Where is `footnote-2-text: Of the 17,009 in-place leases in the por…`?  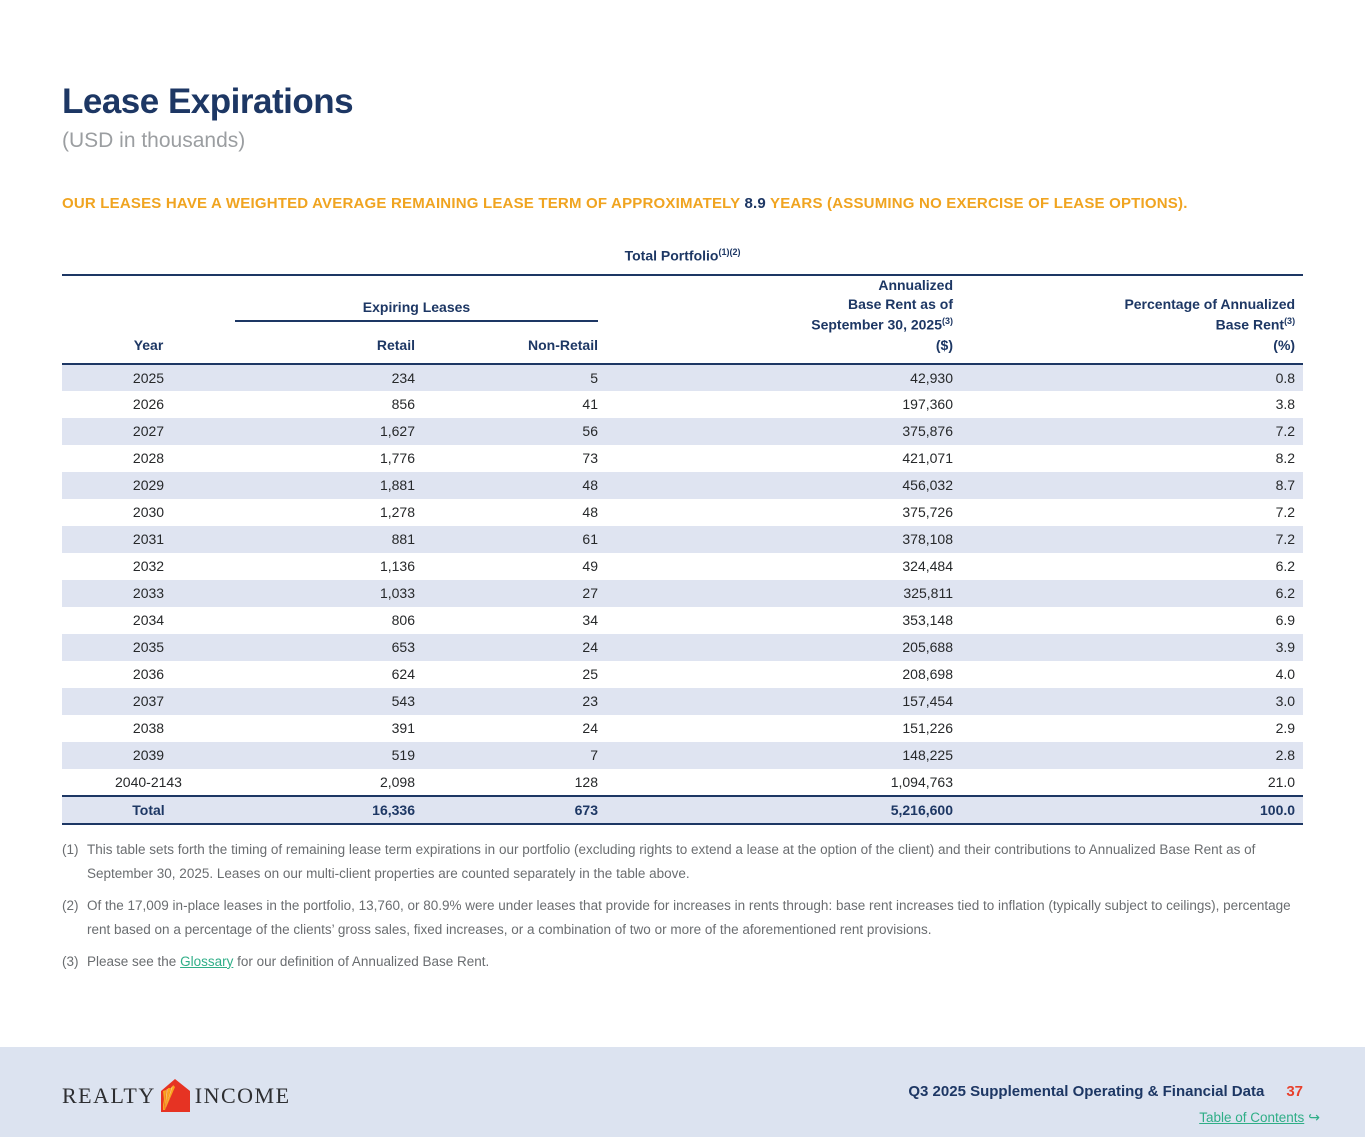 footnote-2-text: Of the 17,009 in-place leases in the por… is located at coordinates (689, 917).